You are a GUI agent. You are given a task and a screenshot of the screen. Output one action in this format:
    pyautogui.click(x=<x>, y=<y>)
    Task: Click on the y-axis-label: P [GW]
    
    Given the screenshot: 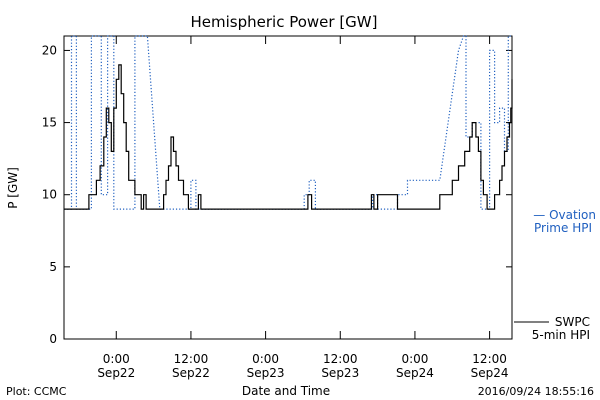 What is the action you would take?
    pyautogui.click(x=13, y=188)
    